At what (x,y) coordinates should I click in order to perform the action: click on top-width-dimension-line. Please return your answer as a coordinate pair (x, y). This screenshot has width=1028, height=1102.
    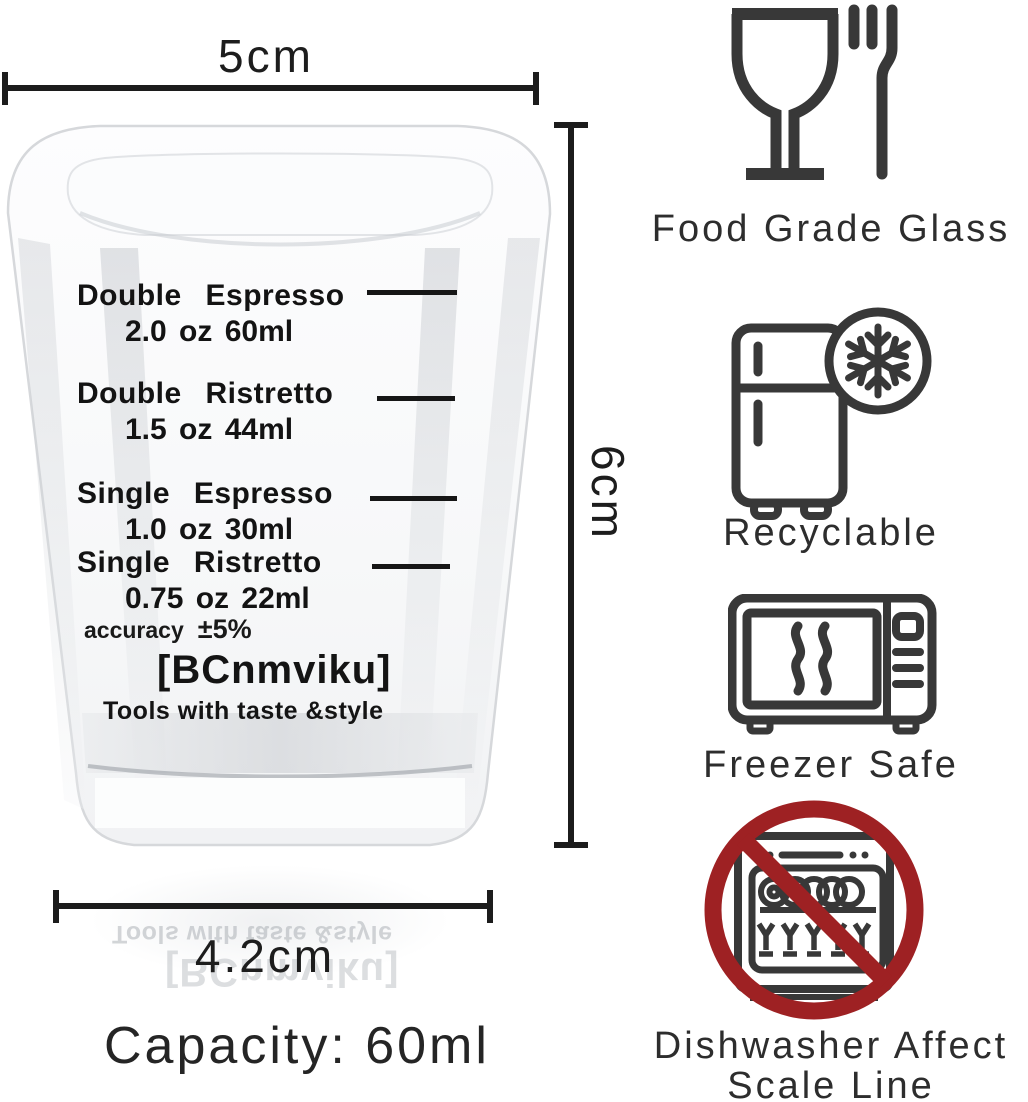
    Looking at the image, I should click on (270, 88).